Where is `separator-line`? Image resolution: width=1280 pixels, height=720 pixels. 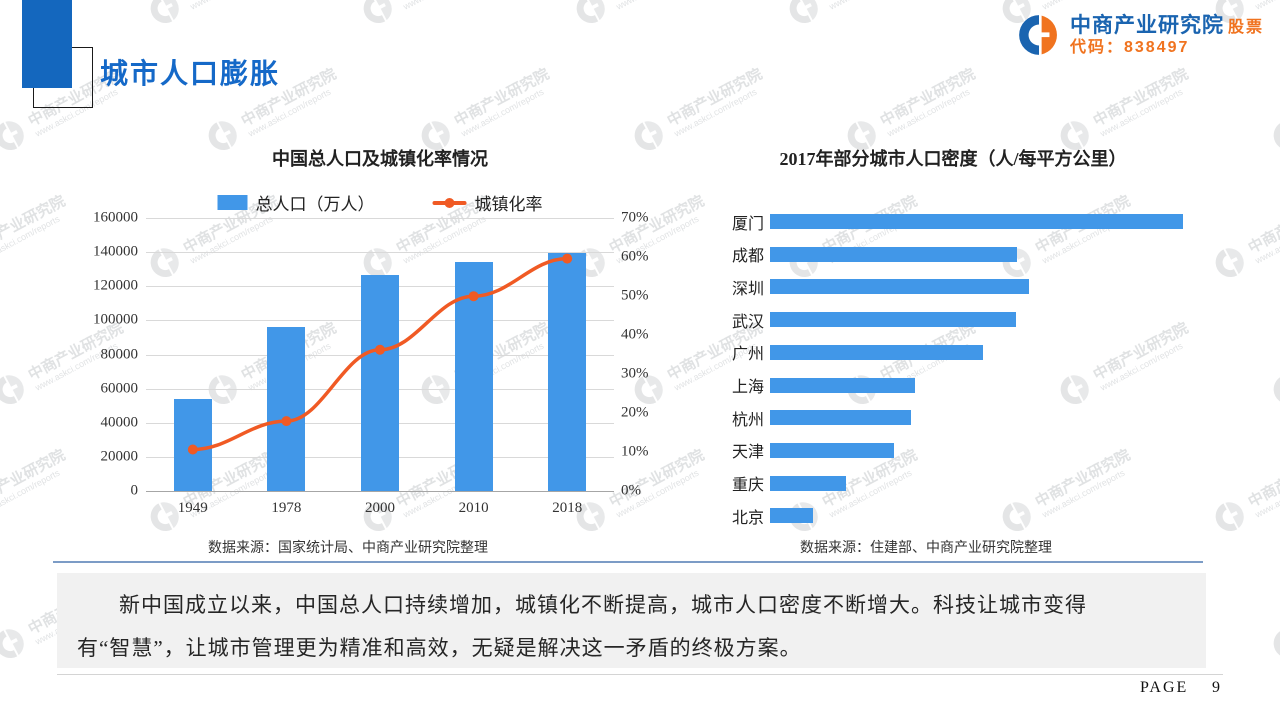
separator-line is located at coordinates (628, 562).